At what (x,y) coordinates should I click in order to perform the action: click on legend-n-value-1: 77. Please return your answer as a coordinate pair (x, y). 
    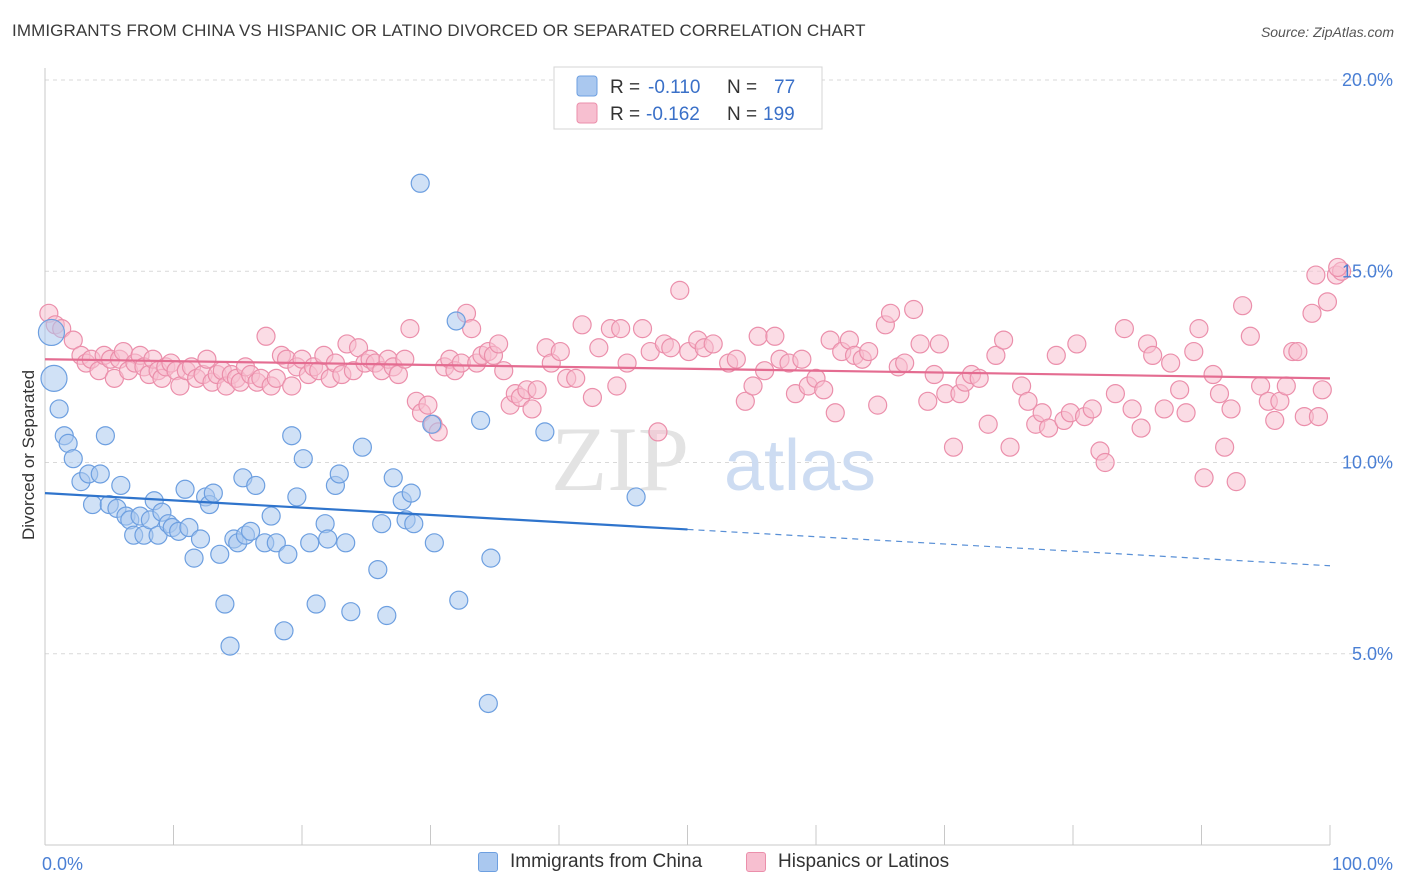
    Looking at the image, I should click on (784, 87).